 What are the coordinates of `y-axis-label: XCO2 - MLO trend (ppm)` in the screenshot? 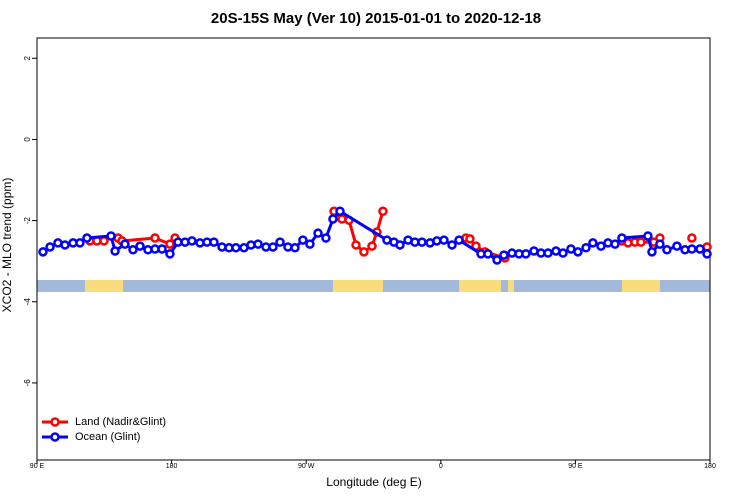 It's located at (7, 245).